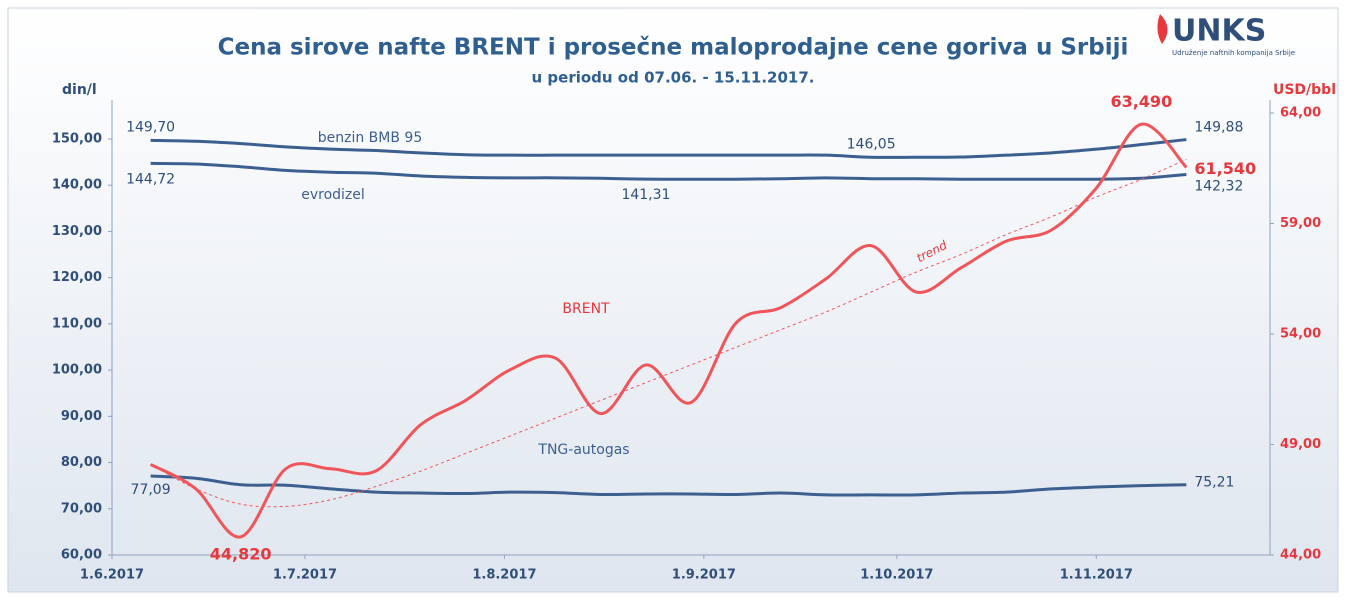 This screenshot has width=1346, height=604. Describe the element at coordinates (1219, 31) in the screenshot. I see `logo: UNKS` at that location.